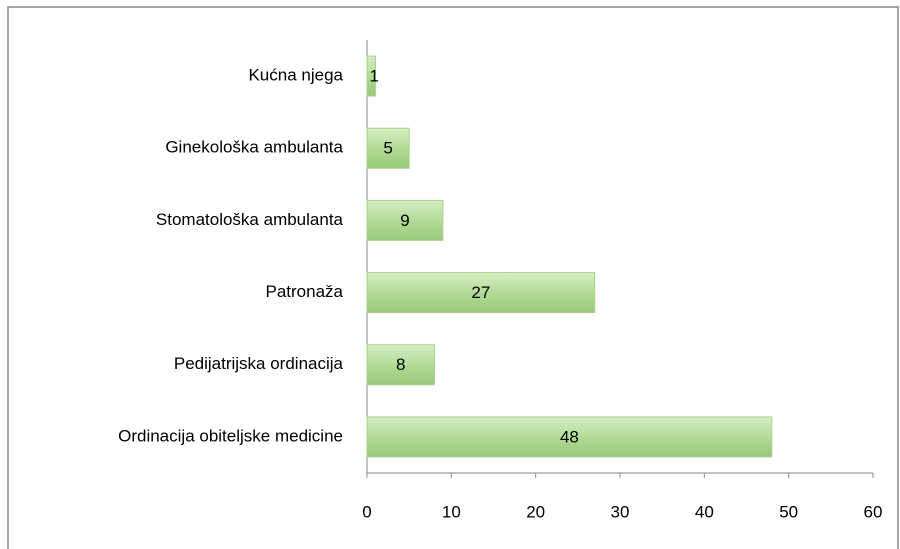 The height and width of the screenshot is (549, 900). I want to click on data-label: 8, so click(400, 364).